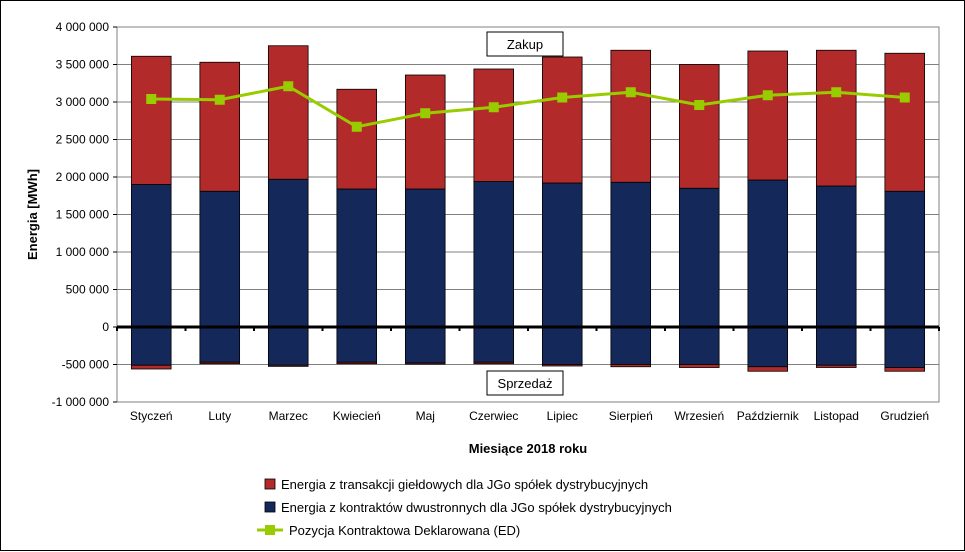 The image size is (965, 552). I want to click on x-tick-label: Sierpień, so click(631, 416).